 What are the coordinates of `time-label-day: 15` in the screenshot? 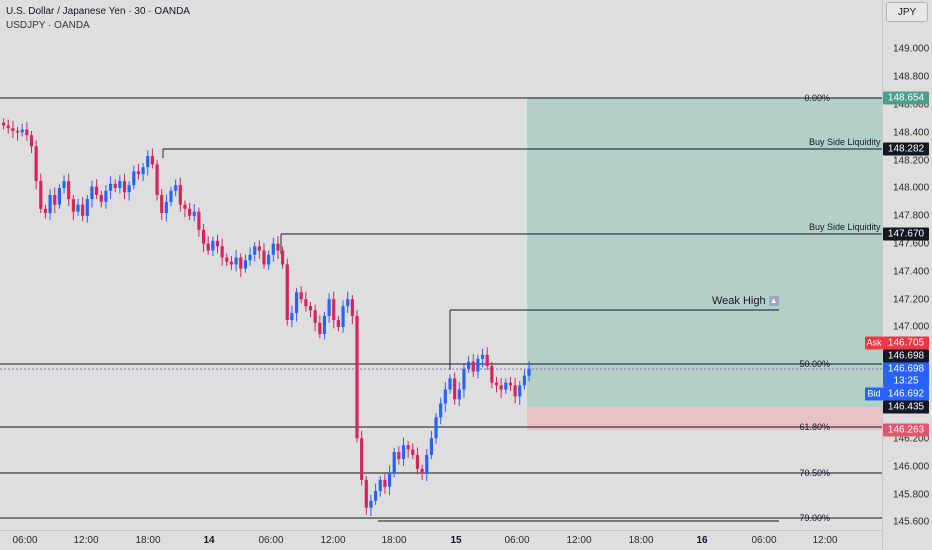 It's located at (456, 540).